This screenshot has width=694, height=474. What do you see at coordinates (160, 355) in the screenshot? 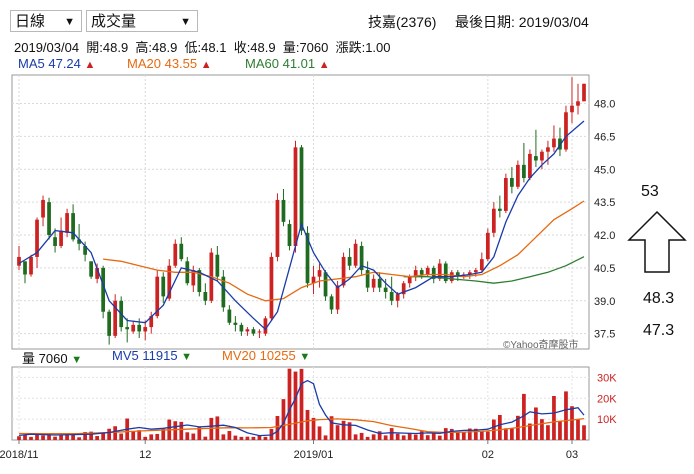
I see `mv5-value: 11915` at bounding box center [160, 355].